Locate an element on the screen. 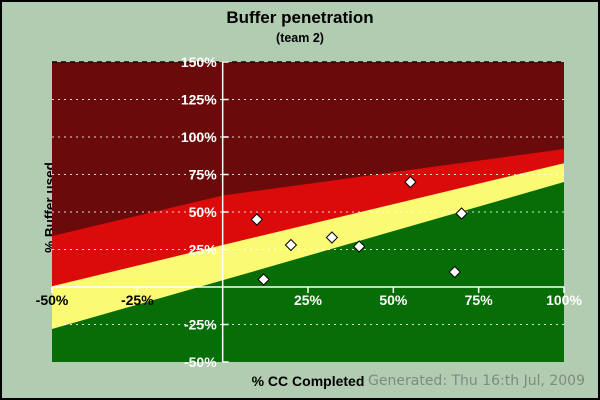 The height and width of the screenshot is (400, 600). y-tick-label-125: 125% is located at coordinates (199, 100).